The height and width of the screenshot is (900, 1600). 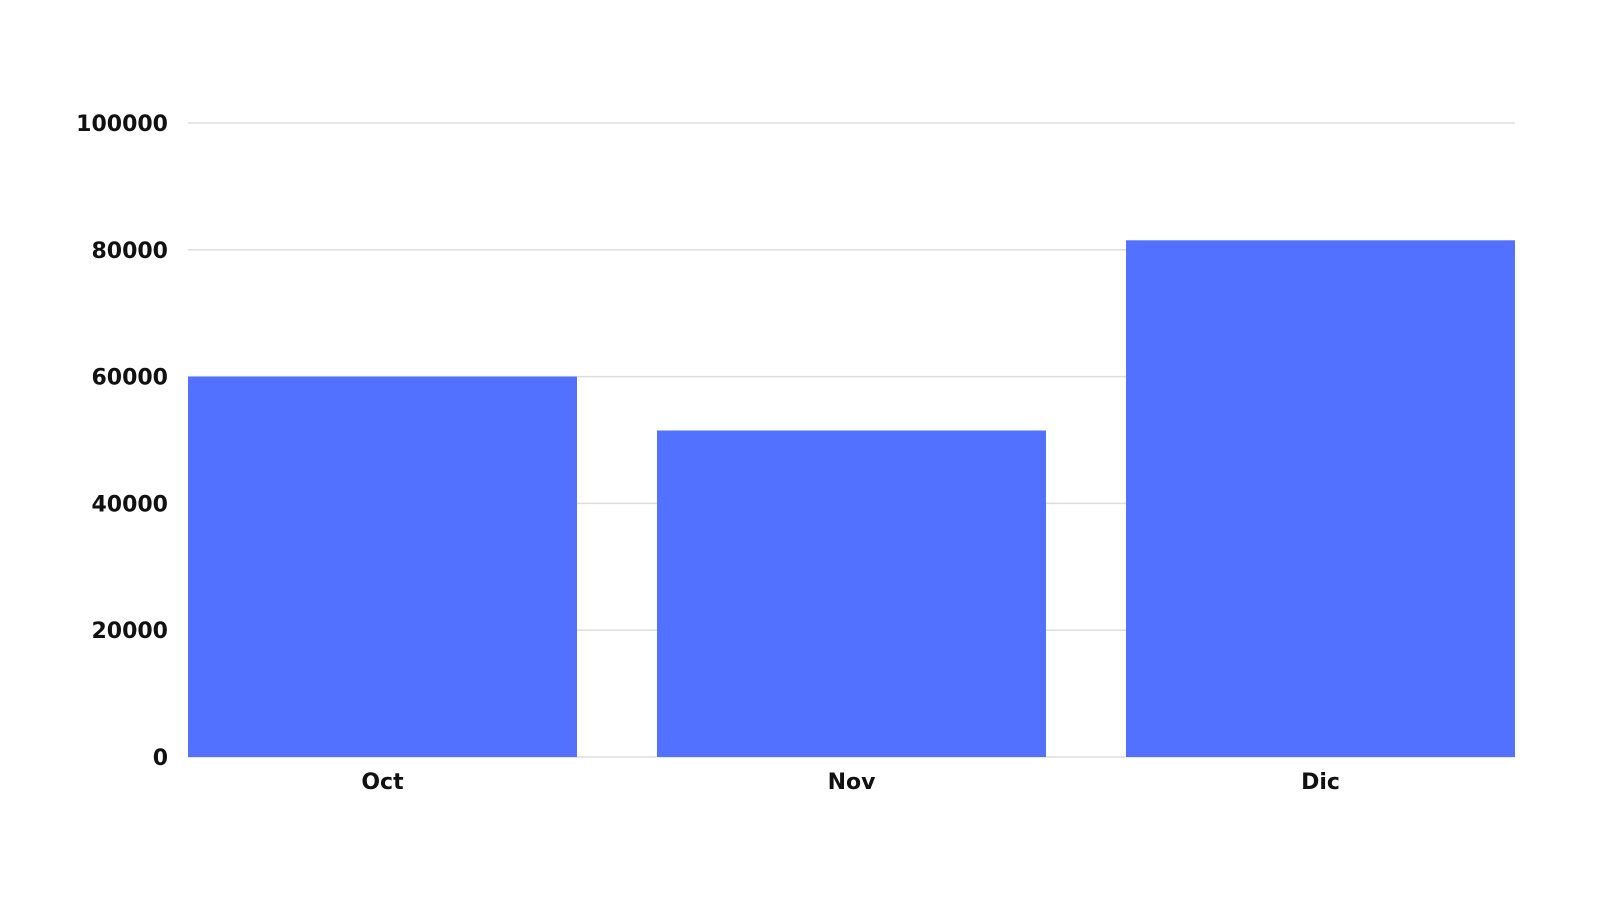 What do you see at coordinates (122, 441) in the screenshot?
I see `y-axis-ticks: 0 20000 40000 60000 80000 100000` at bounding box center [122, 441].